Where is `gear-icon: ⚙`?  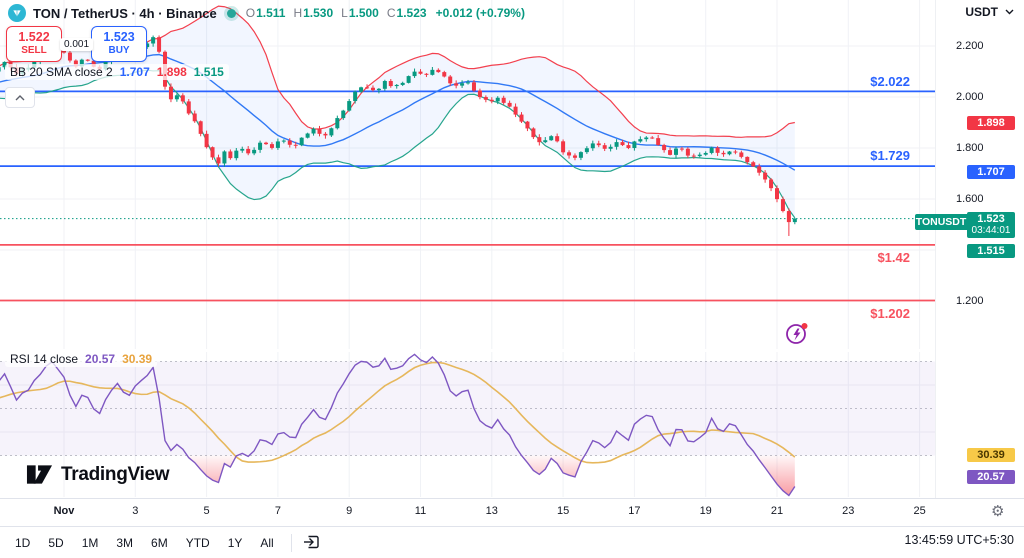
gear-icon: ⚙ is located at coordinates (998, 511).